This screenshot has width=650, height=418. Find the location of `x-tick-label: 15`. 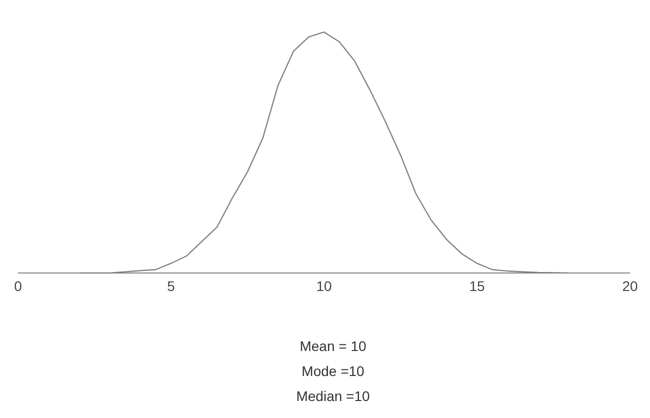

x-tick-label: 15 is located at coordinates (477, 286).